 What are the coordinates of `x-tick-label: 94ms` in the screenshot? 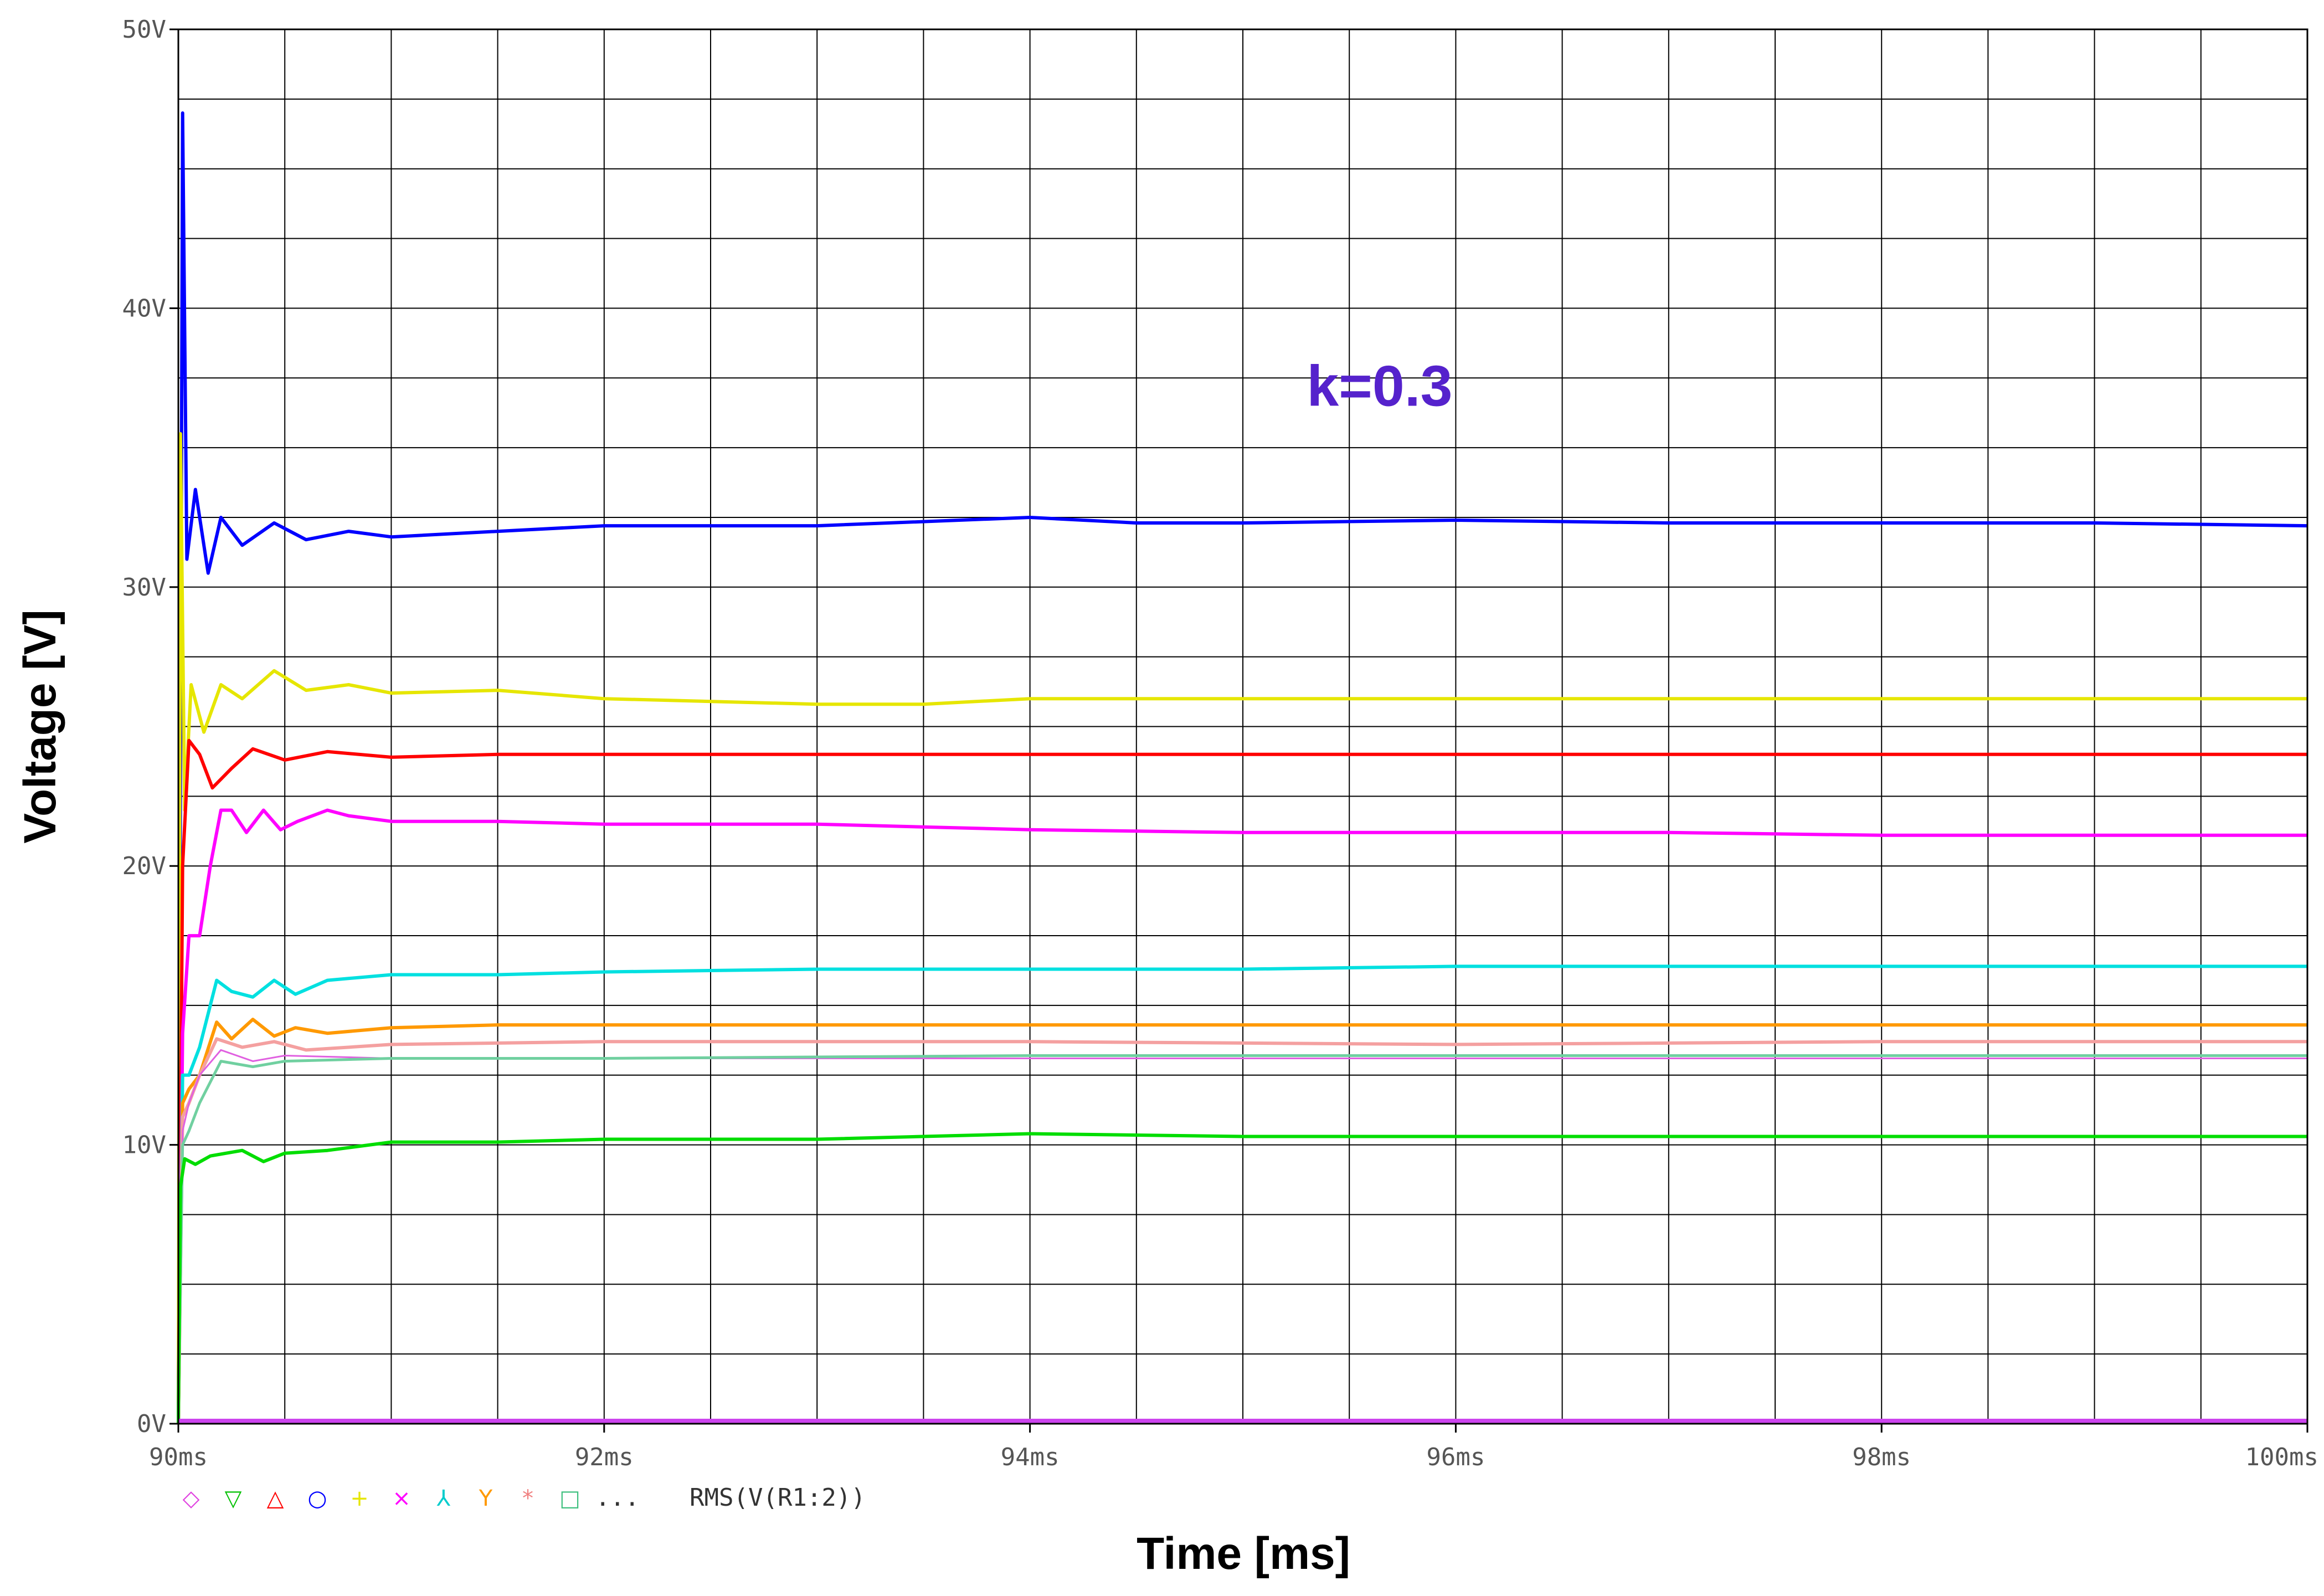 It's located at (1030, 1457).